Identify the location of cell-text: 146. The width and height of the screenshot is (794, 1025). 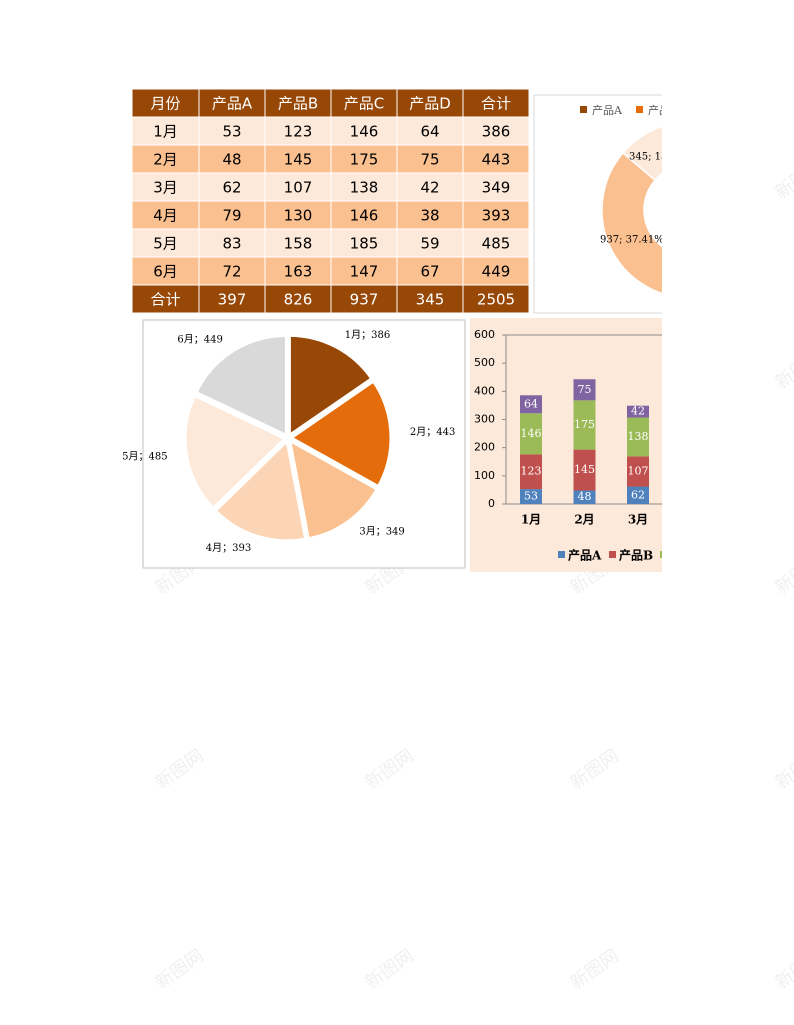
(364, 132).